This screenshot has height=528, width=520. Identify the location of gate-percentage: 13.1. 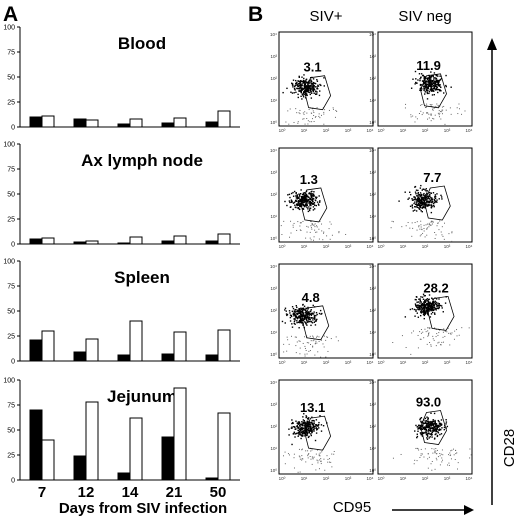
(312, 407).